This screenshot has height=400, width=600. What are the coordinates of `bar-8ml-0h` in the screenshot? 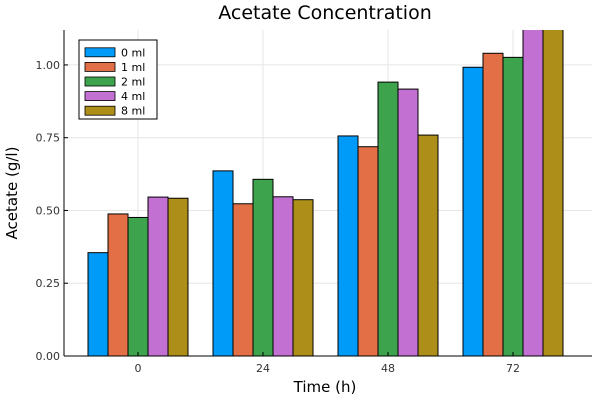 It's located at (178, 276).